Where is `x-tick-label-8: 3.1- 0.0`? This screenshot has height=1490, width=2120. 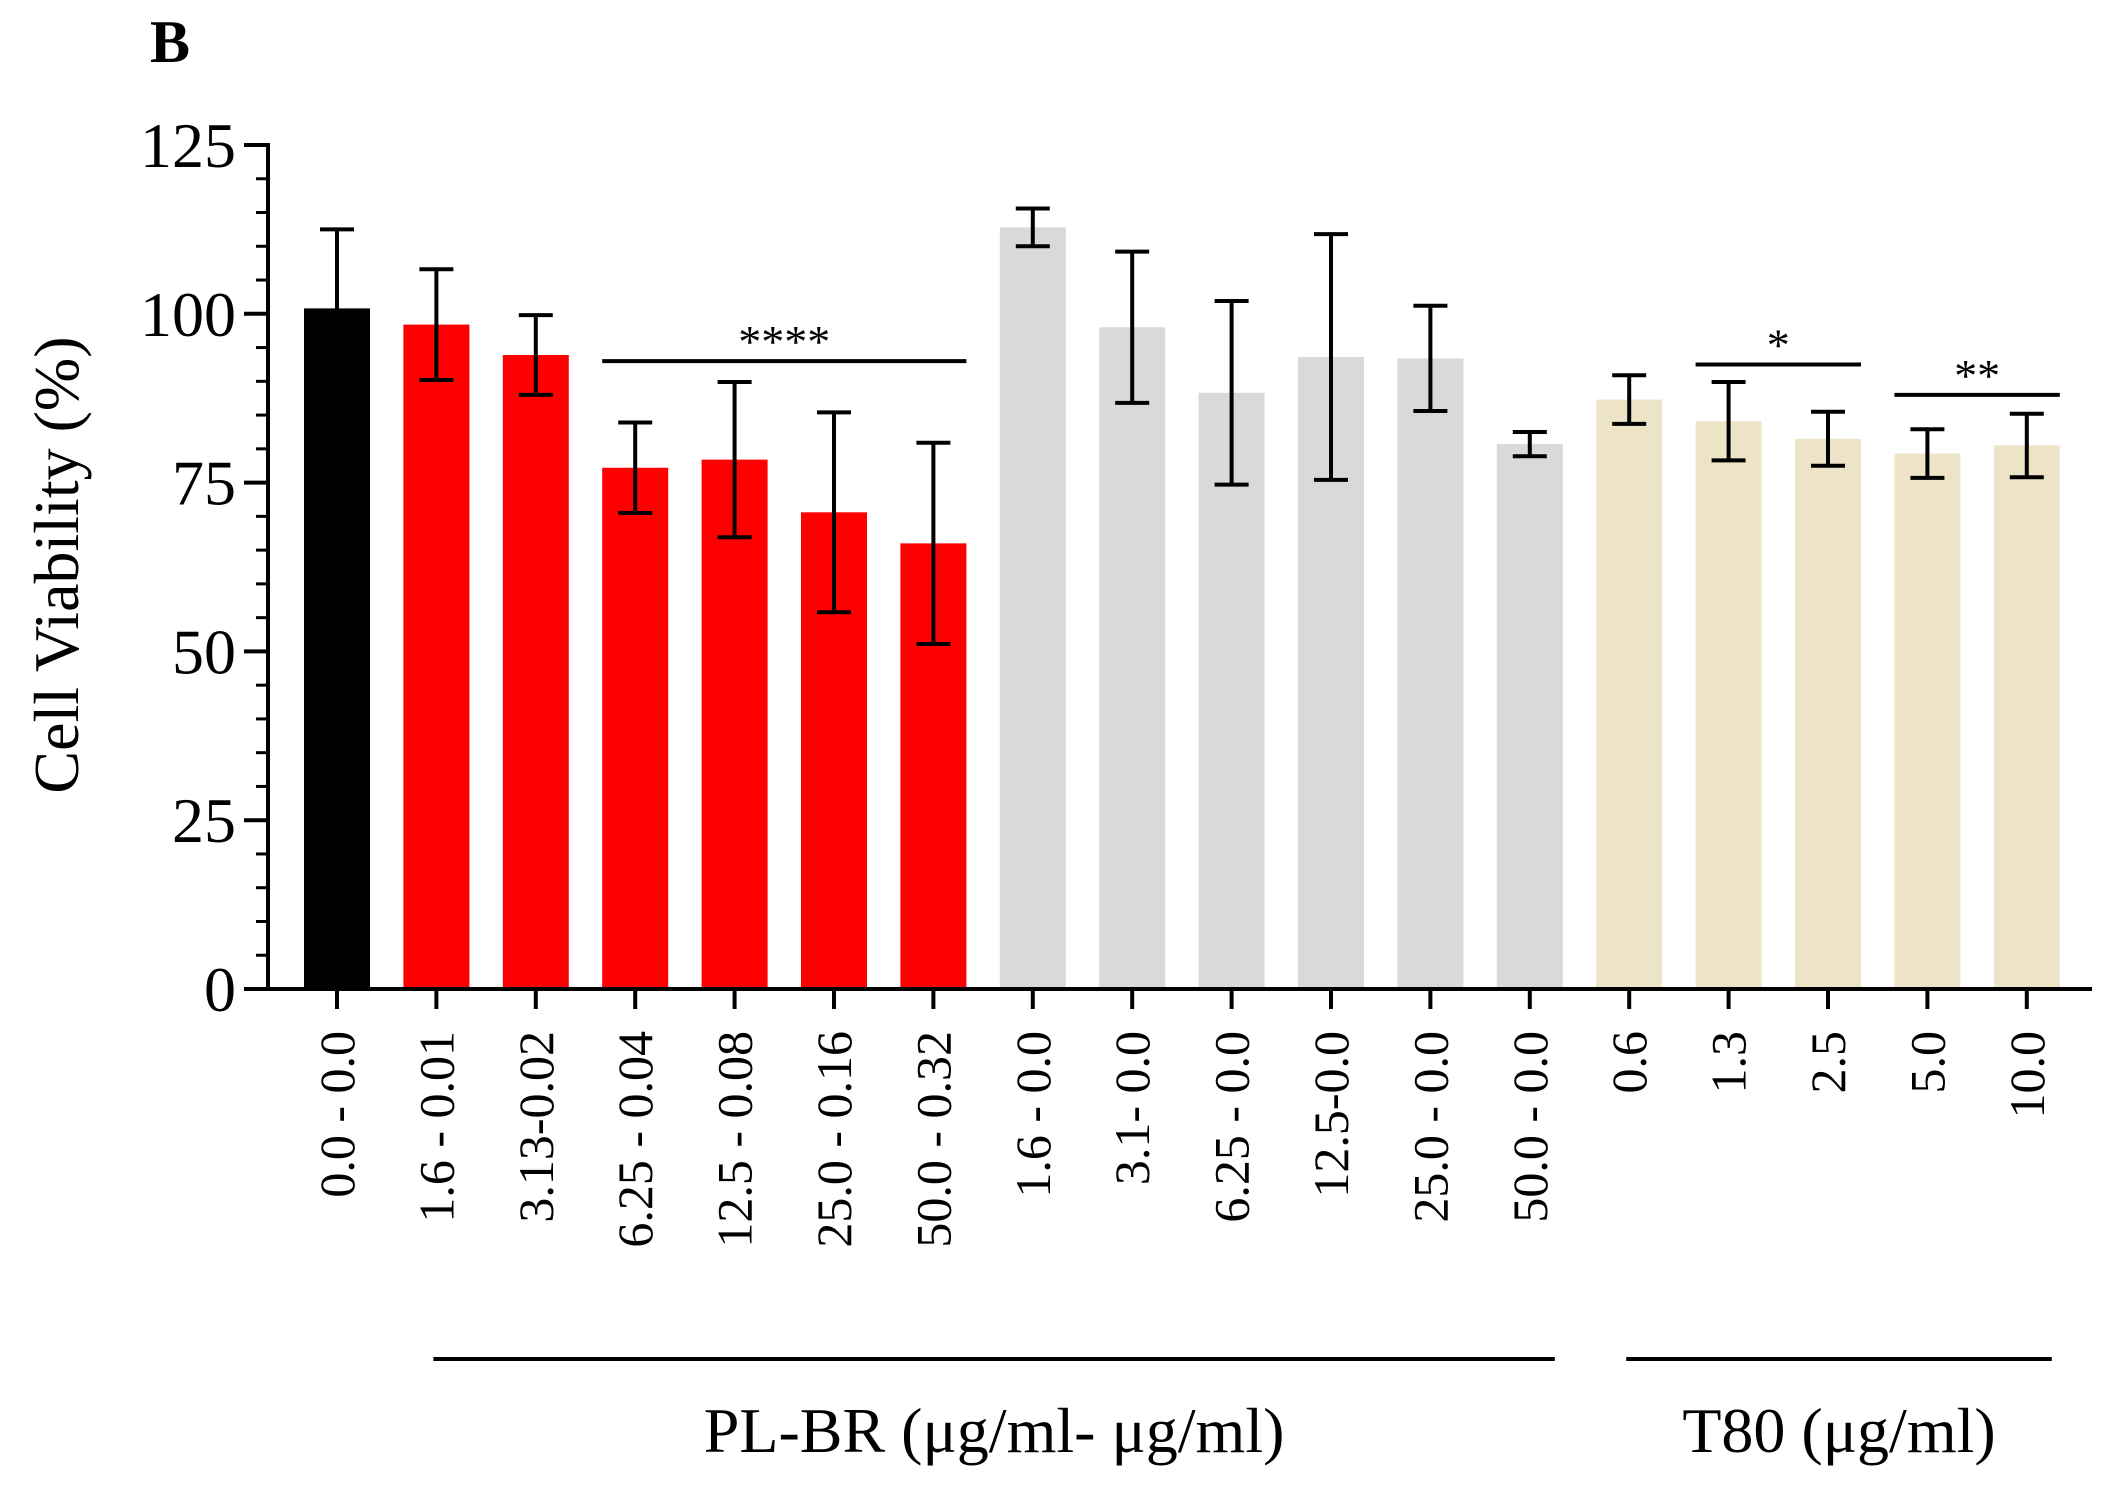
x-tick-label-8: 3.1- 0.0 is located at coordinates (1132, 1108).